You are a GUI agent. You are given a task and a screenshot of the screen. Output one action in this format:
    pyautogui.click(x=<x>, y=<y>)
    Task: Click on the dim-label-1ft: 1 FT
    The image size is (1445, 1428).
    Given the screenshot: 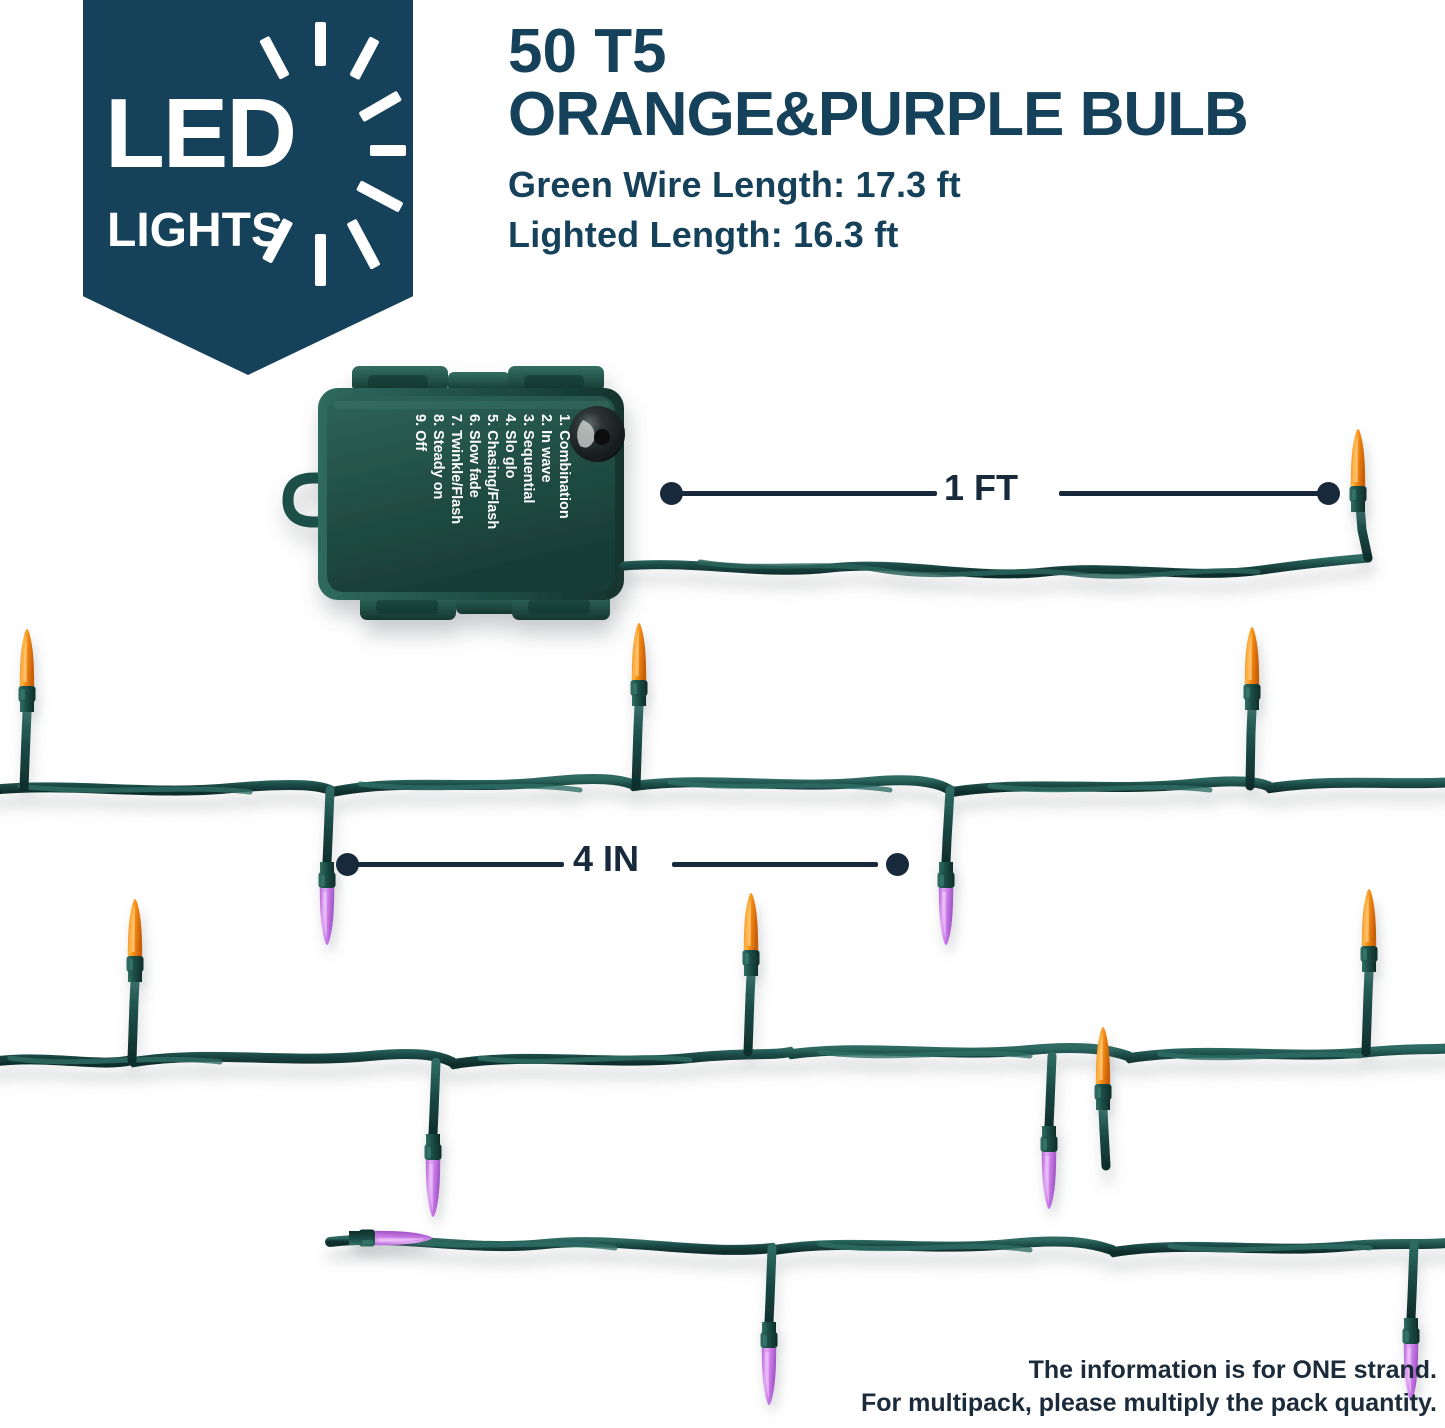 What is the action you would take?
    pyautogui.click(x=981, y=487)
    